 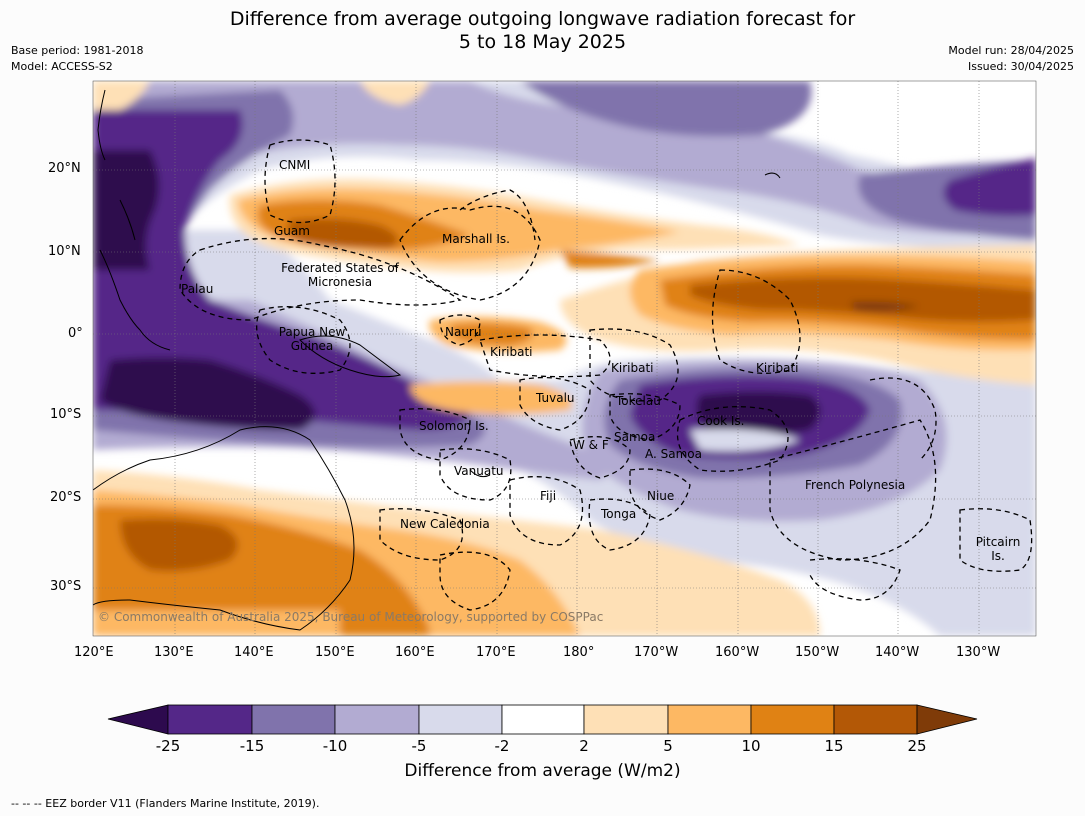 What do you see at coordinates (998, 549) in the screenshot?
I see `region-label: Pitcairn Is.` at bounding box center [998, 549].